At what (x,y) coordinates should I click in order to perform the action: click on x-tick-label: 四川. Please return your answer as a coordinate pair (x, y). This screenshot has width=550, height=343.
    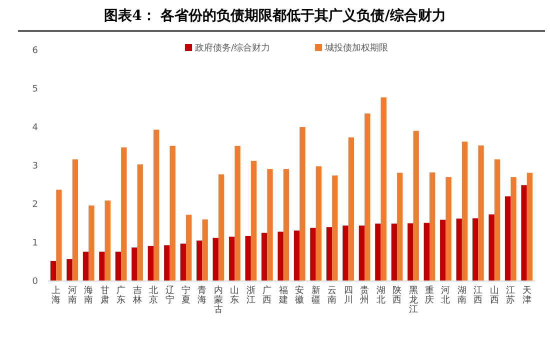
    Looking at the image, I should click on (348, 296).